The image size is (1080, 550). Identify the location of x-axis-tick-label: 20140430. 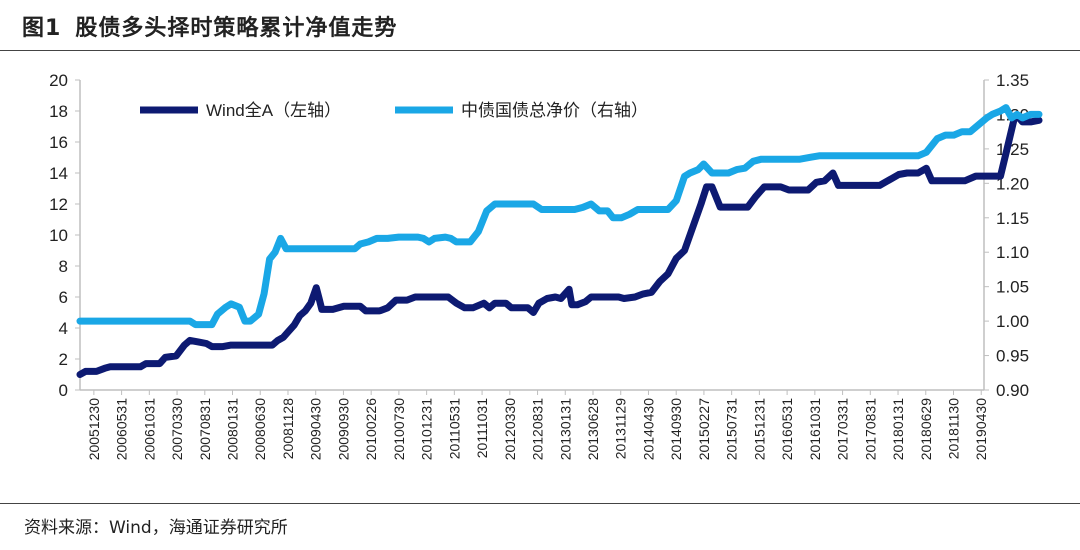
(648, 429).